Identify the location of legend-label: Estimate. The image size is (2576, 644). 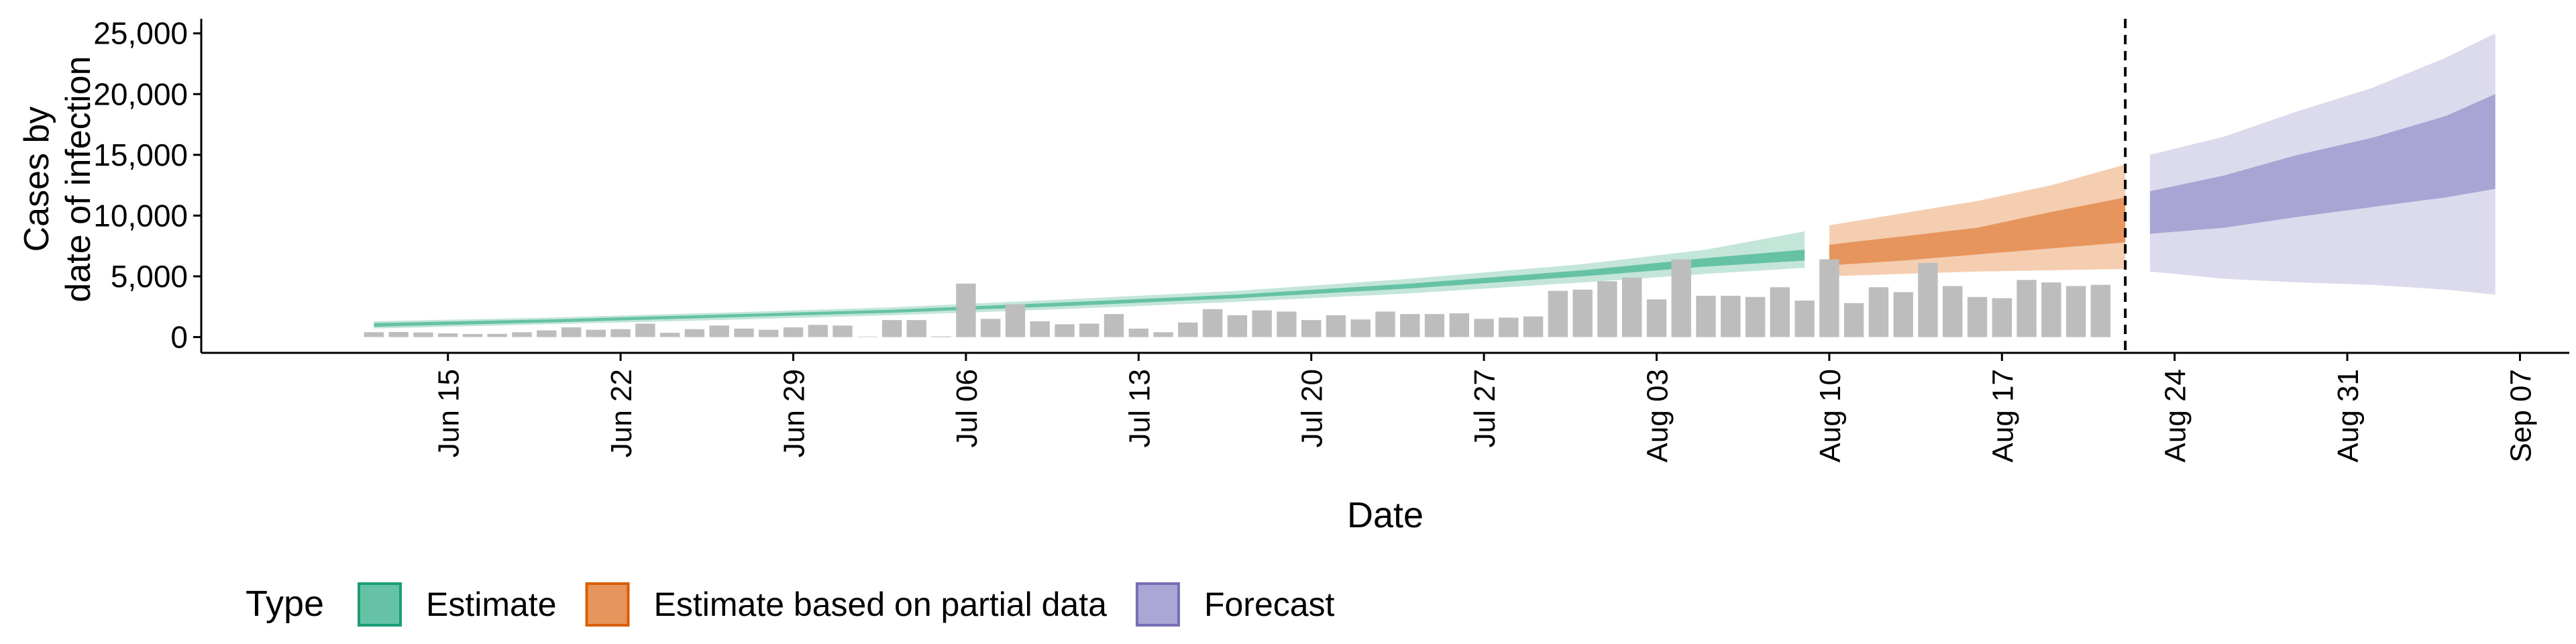
(491, 604).